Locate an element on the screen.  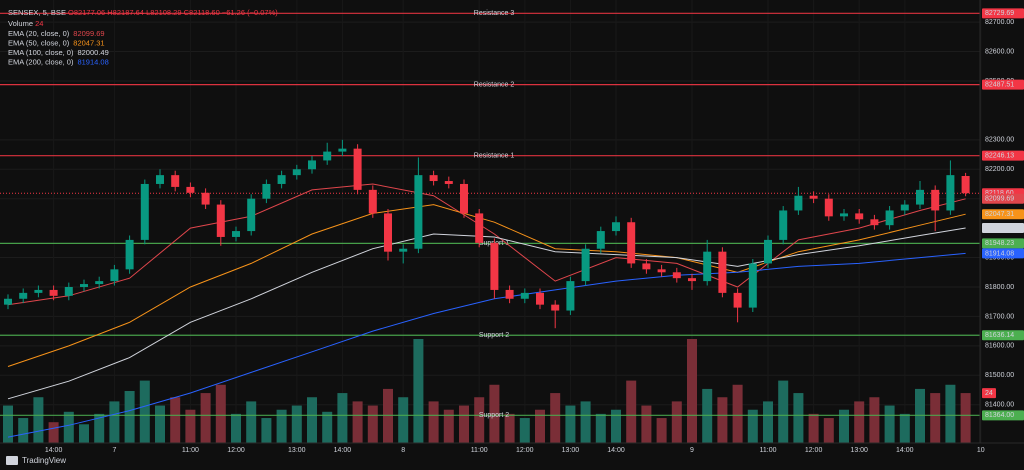
y-tick-label: 82600.00 is located at coordinates (999, 51).